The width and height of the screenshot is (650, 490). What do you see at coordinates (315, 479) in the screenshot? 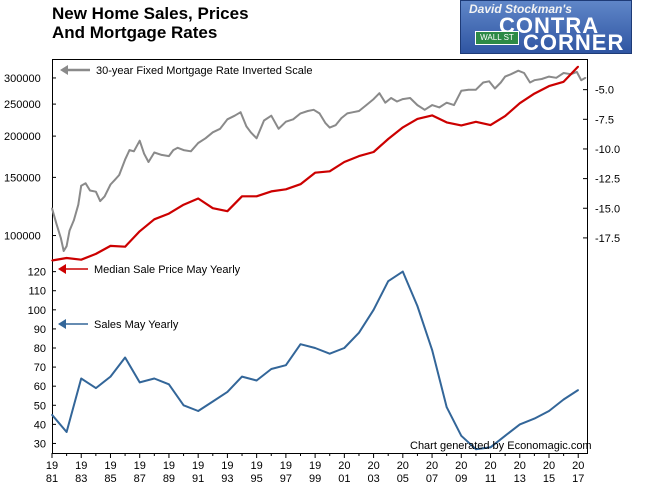
I see `x-tick-label-bottom: 99` at bounding box center [315, 479].